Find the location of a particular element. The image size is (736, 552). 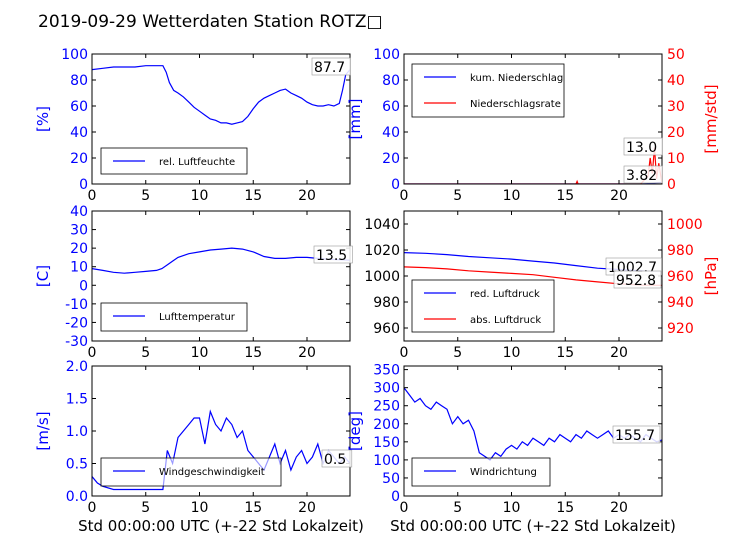

y-tick-label-right: 940 is located at coordinates (680, 303).